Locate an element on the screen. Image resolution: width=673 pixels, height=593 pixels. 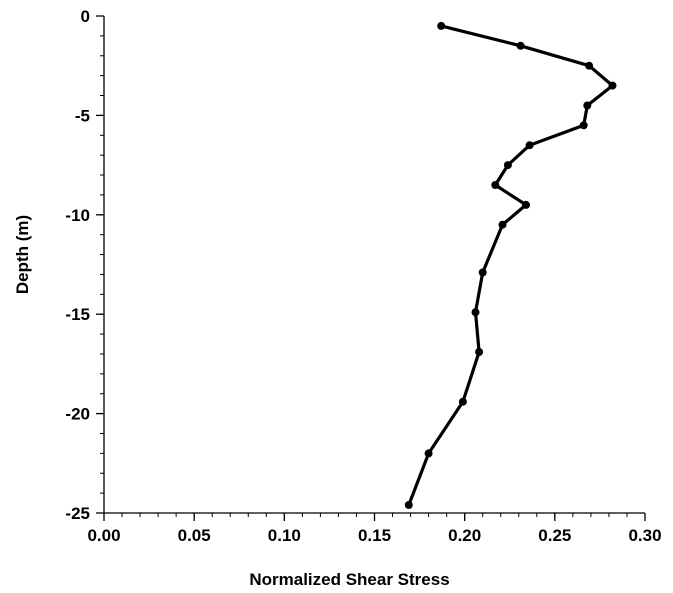
y-ticks: 0 -5 -10 -15 -20 -25 is located at coordinates (84, 265).